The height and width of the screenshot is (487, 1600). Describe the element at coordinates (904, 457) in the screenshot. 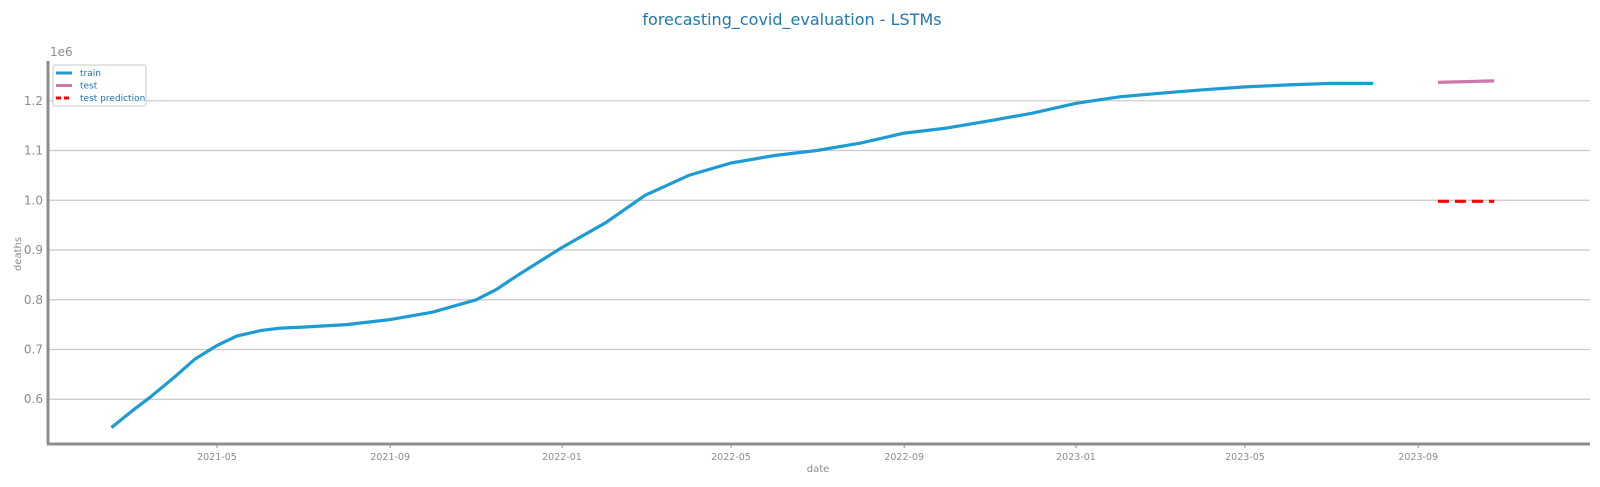

I see `x-tick-label: 2022-09` at that location.